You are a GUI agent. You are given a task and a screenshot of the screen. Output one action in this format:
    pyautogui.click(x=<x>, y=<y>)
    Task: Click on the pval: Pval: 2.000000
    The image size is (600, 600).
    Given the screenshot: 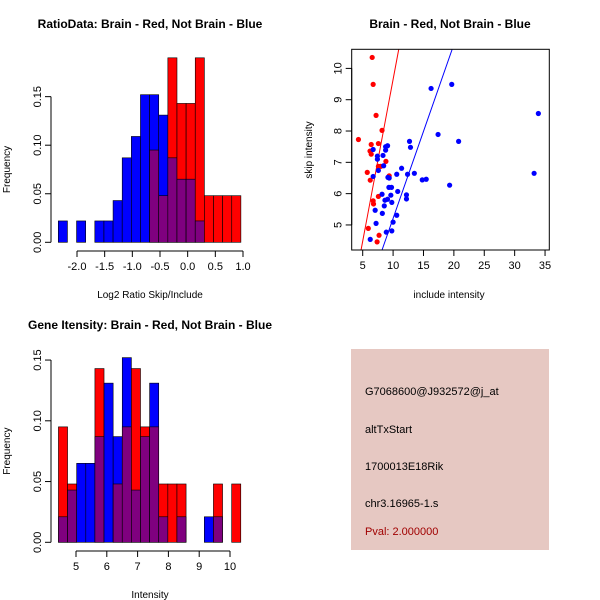 What is the action you would take?
    pyautogui.click(x=402, y=532)
    